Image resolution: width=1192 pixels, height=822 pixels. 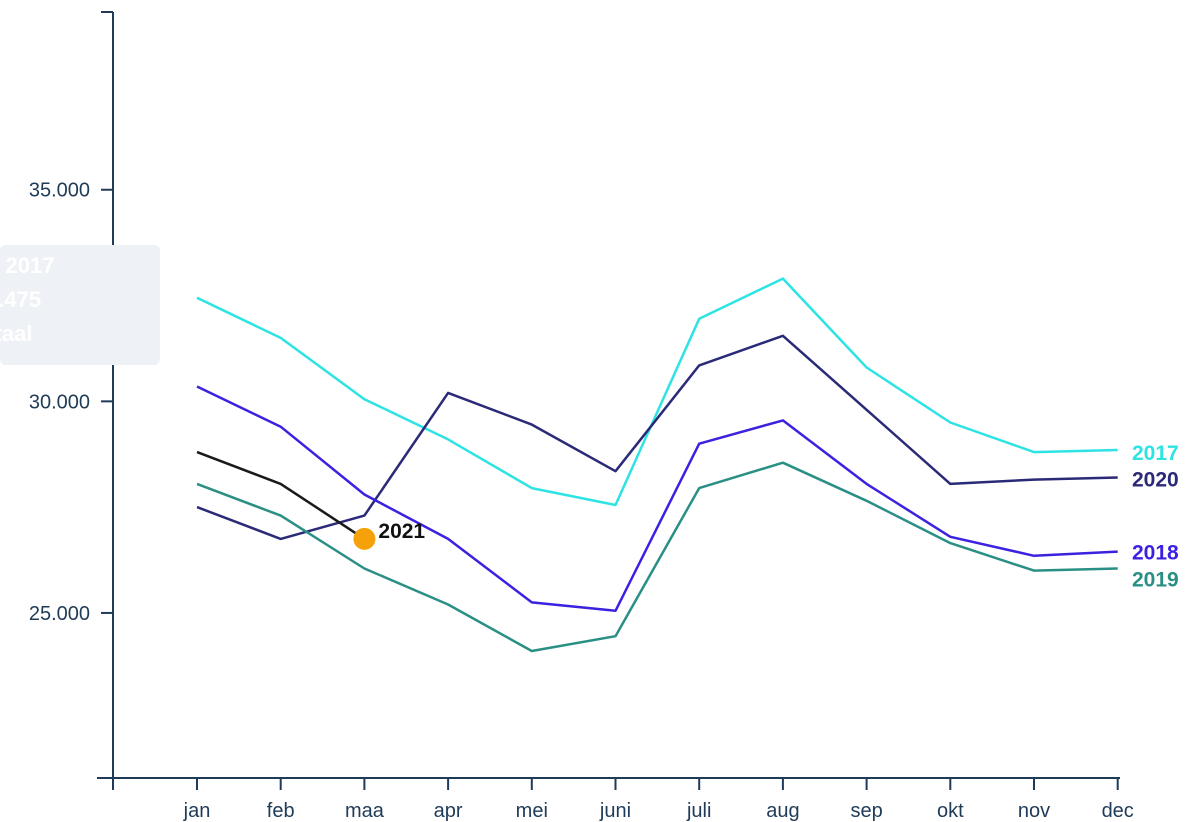 What do you see at coordinates (615, 811) in the screenshot?
I see `x-tick-label: juni` at bounding box center [615, 811].